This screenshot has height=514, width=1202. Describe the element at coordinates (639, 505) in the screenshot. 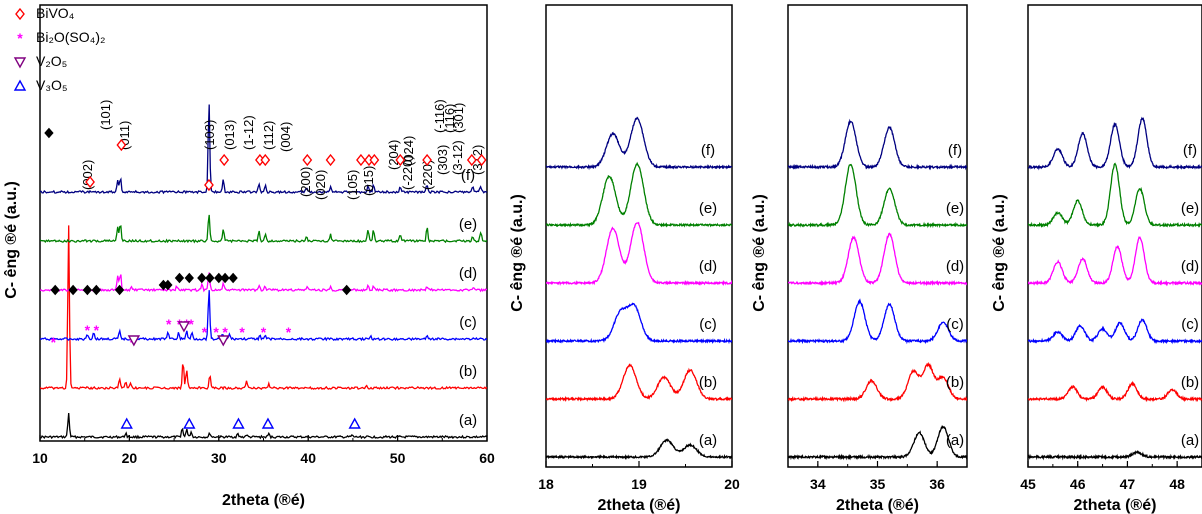

I see `x-axis-title: 2theta (®é)` at that location.